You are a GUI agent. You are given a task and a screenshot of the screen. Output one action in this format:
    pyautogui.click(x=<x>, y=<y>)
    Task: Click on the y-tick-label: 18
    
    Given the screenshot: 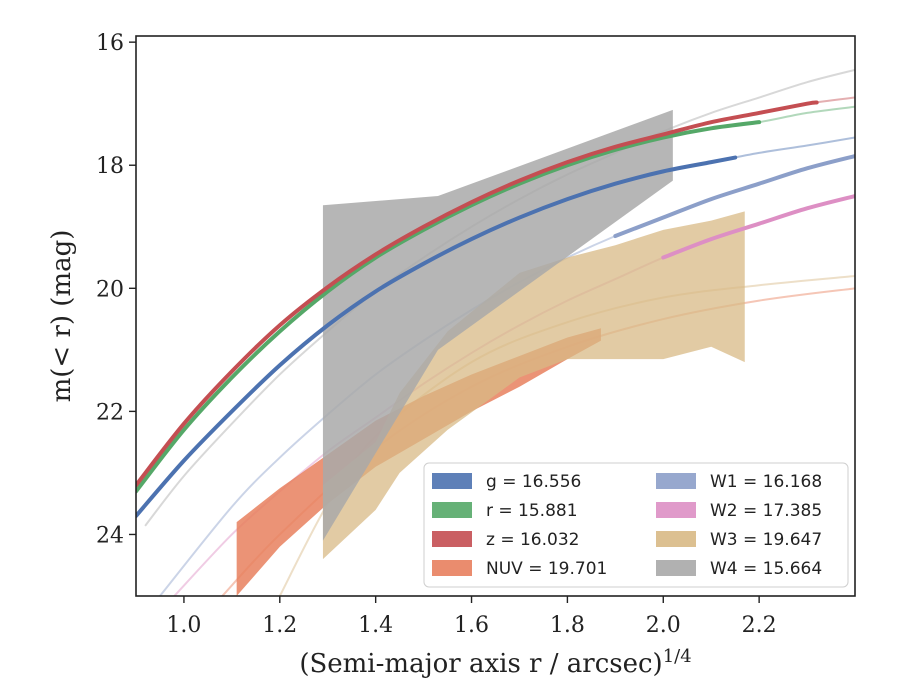 What is the action you would take?
    pyautogui.click(x=110, y=166)
    